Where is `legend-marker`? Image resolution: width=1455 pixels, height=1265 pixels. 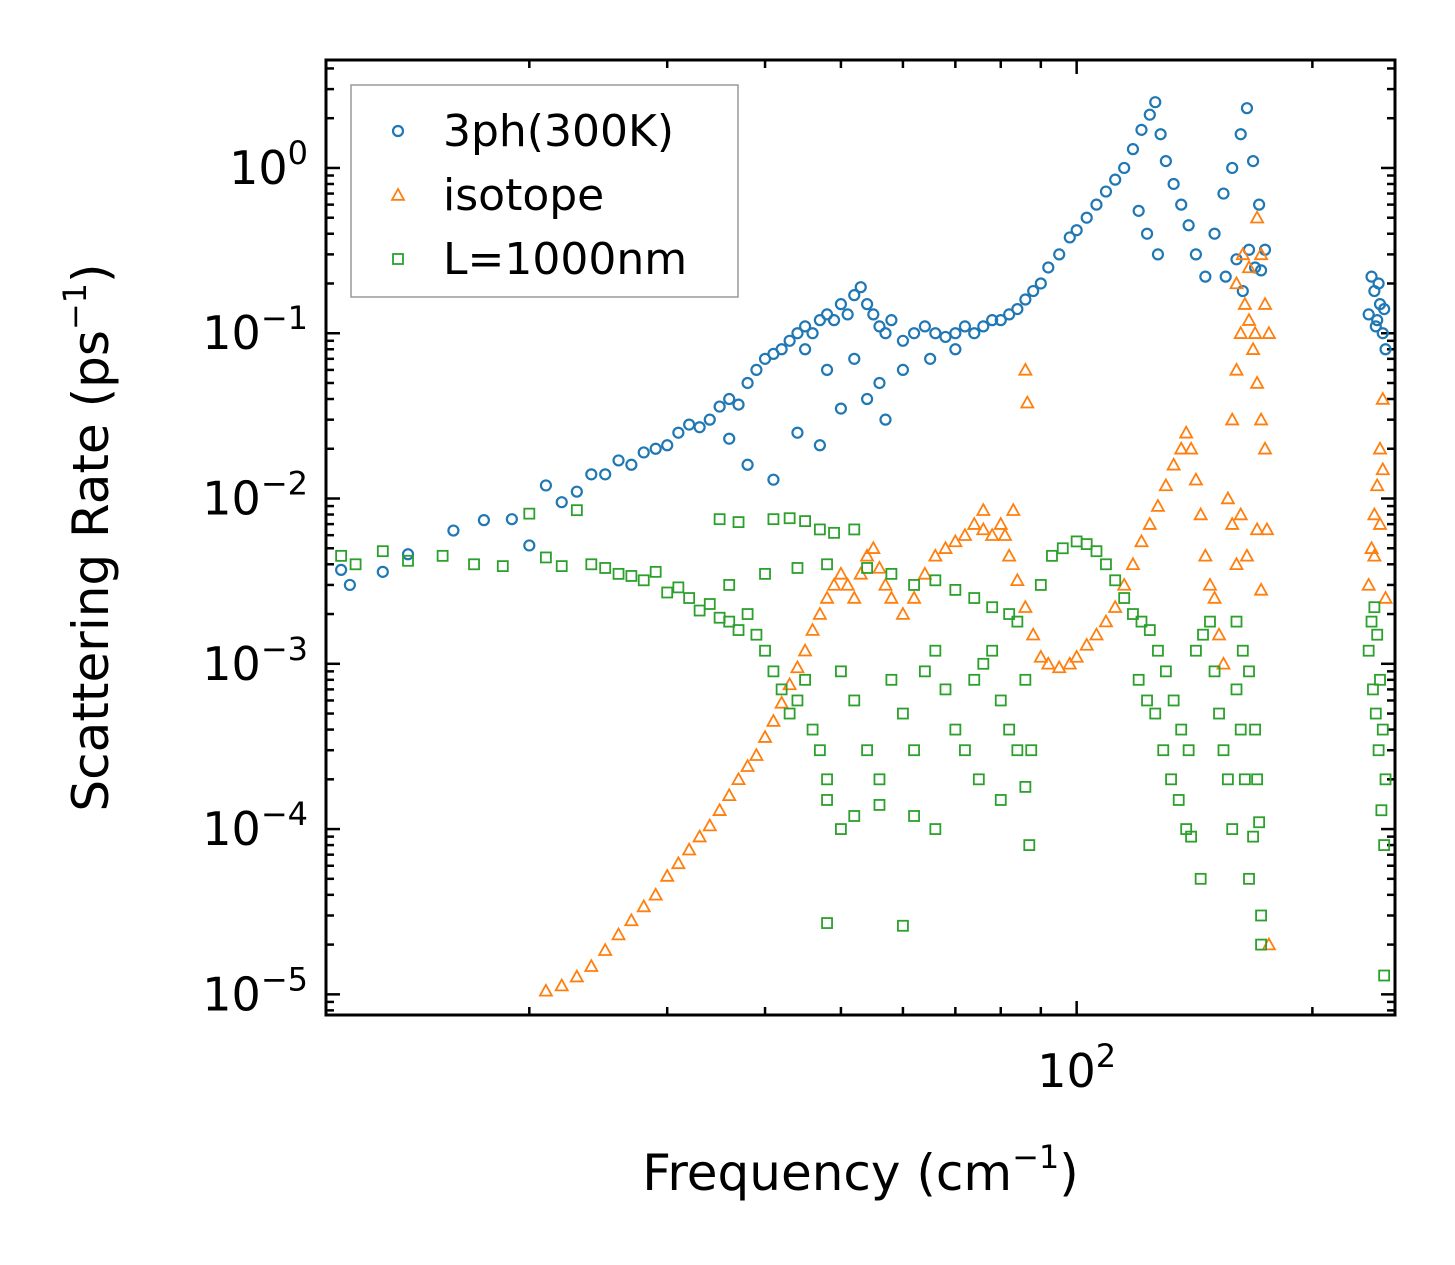
legend-marker is located at coordinates (398, 259).